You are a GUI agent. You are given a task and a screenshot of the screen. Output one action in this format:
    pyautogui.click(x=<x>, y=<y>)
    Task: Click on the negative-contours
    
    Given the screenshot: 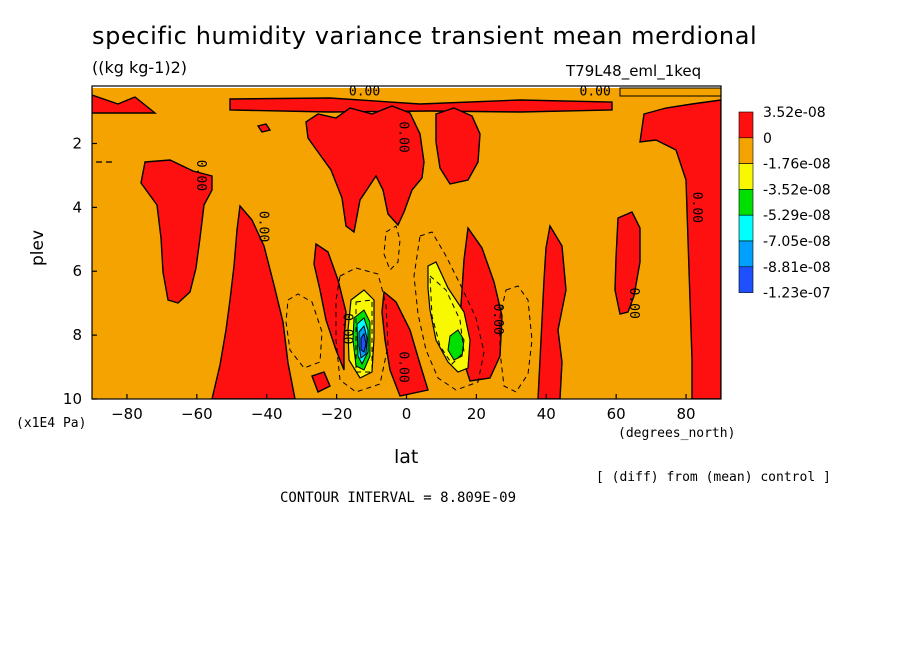 What is the action you would take?
    pyautogui.click(x=409, y=309)
    